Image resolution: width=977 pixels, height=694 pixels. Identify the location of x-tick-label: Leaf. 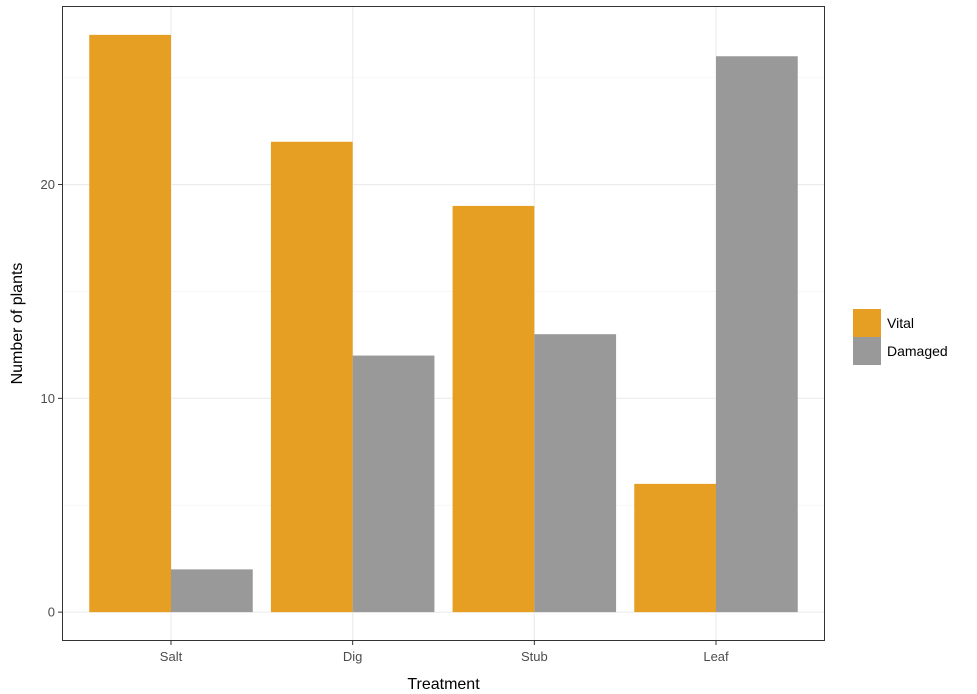
(716, 656).